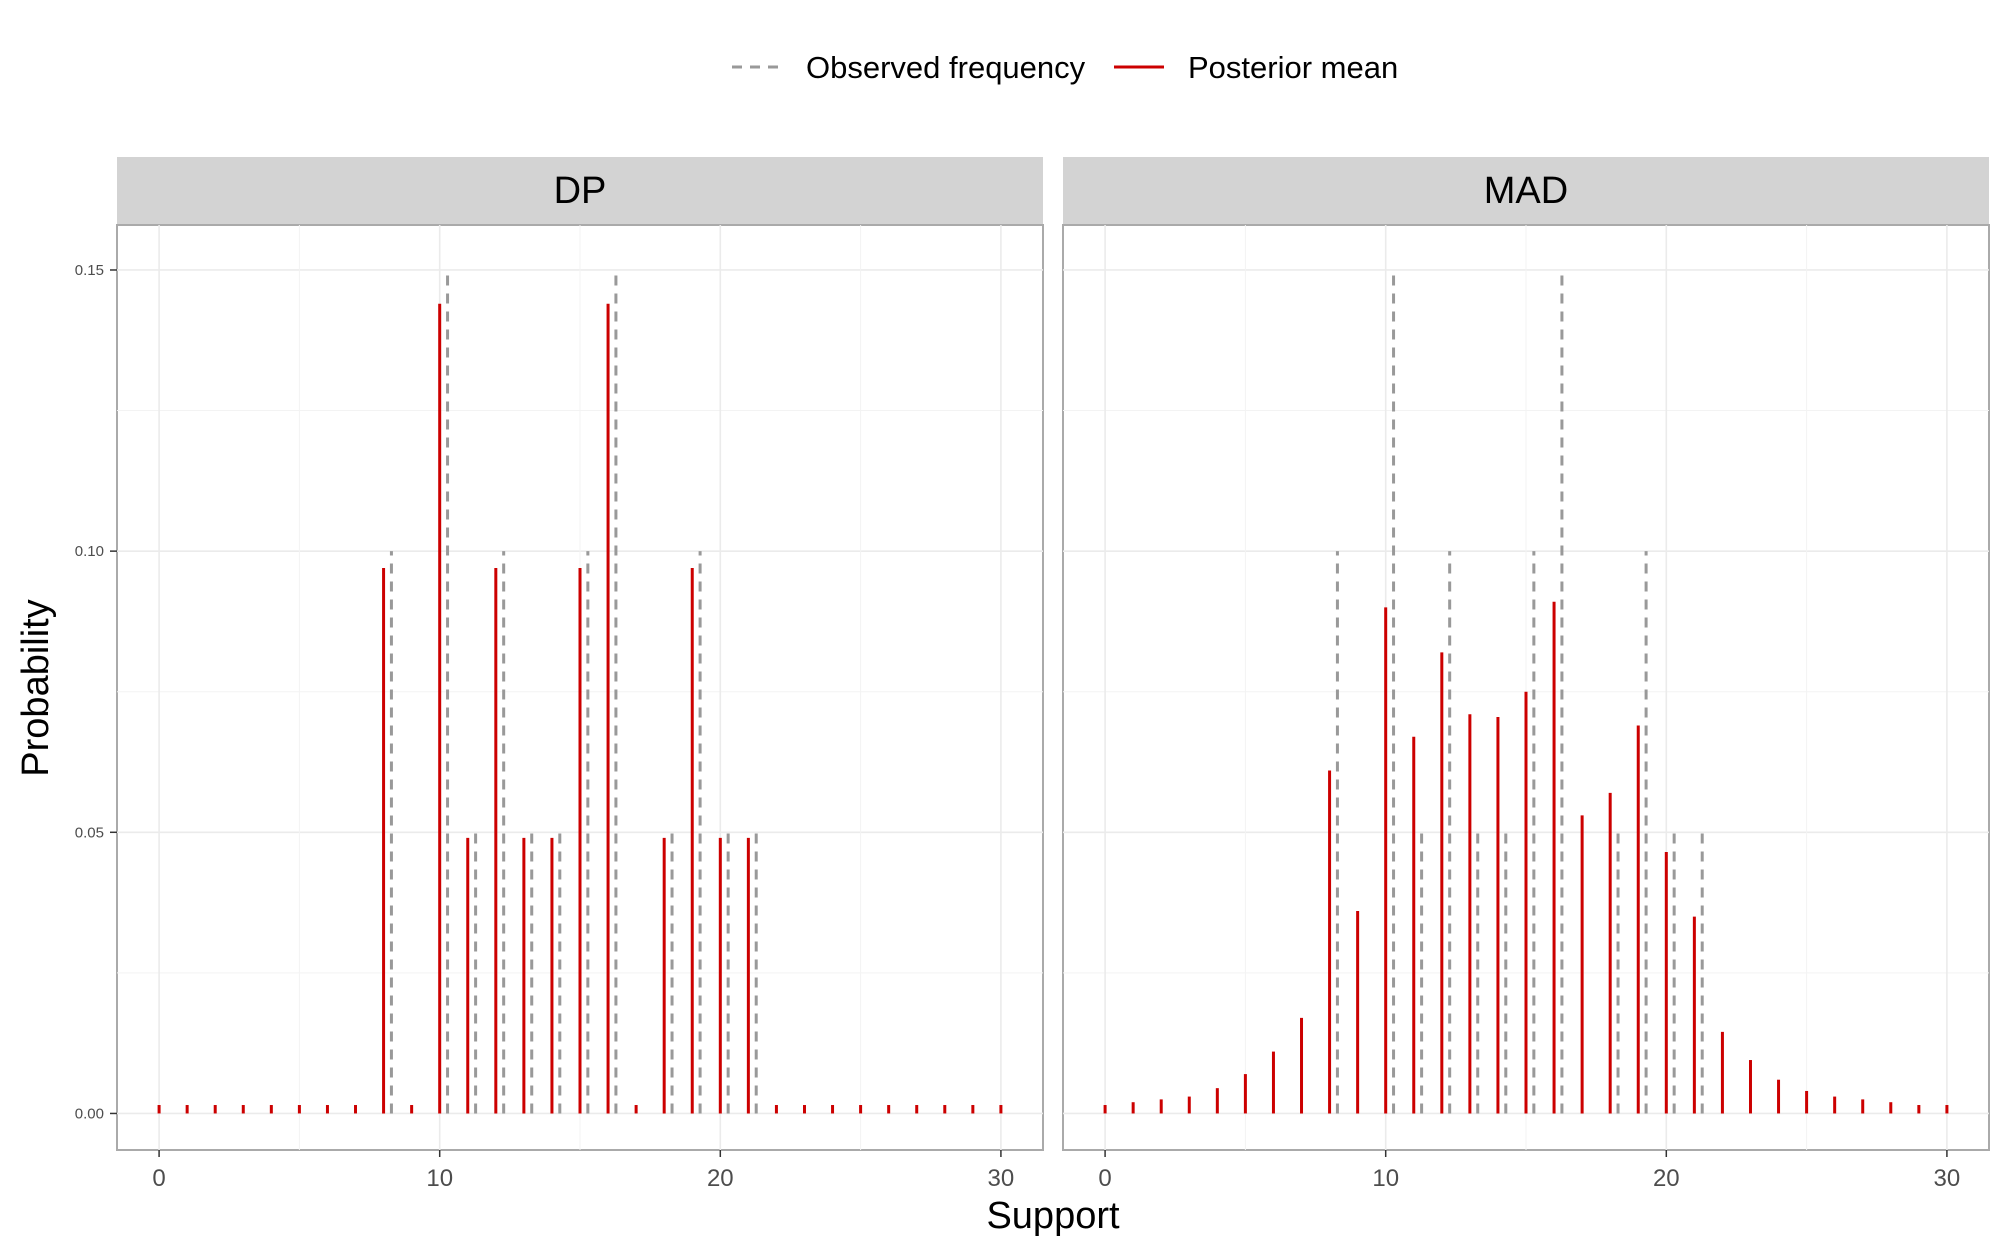 The image size is (2000, 1250). I want to click on panel-mad-strip, so click(1526, 191).